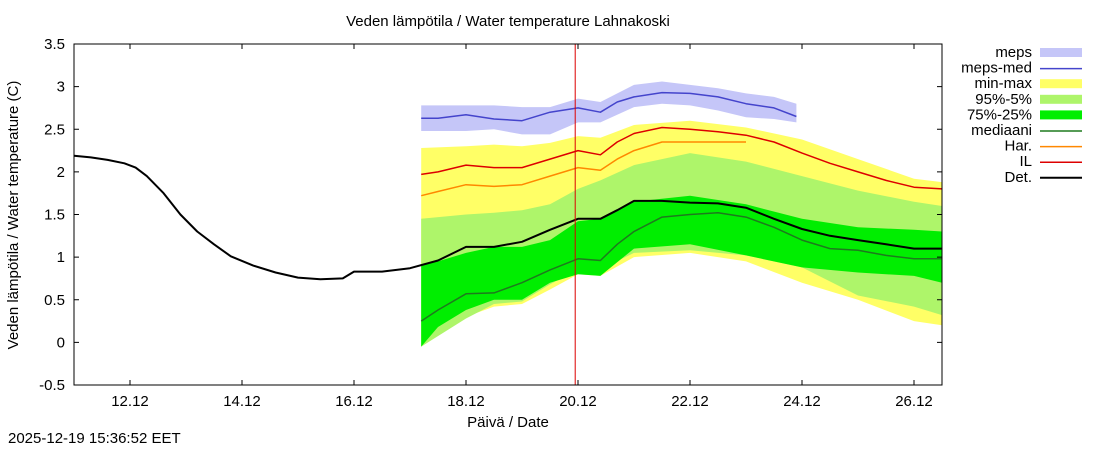 Image resolution: width=1100 pixels, height=450 pixels. I want to click on legend-label: Det., so click(1018, 177).